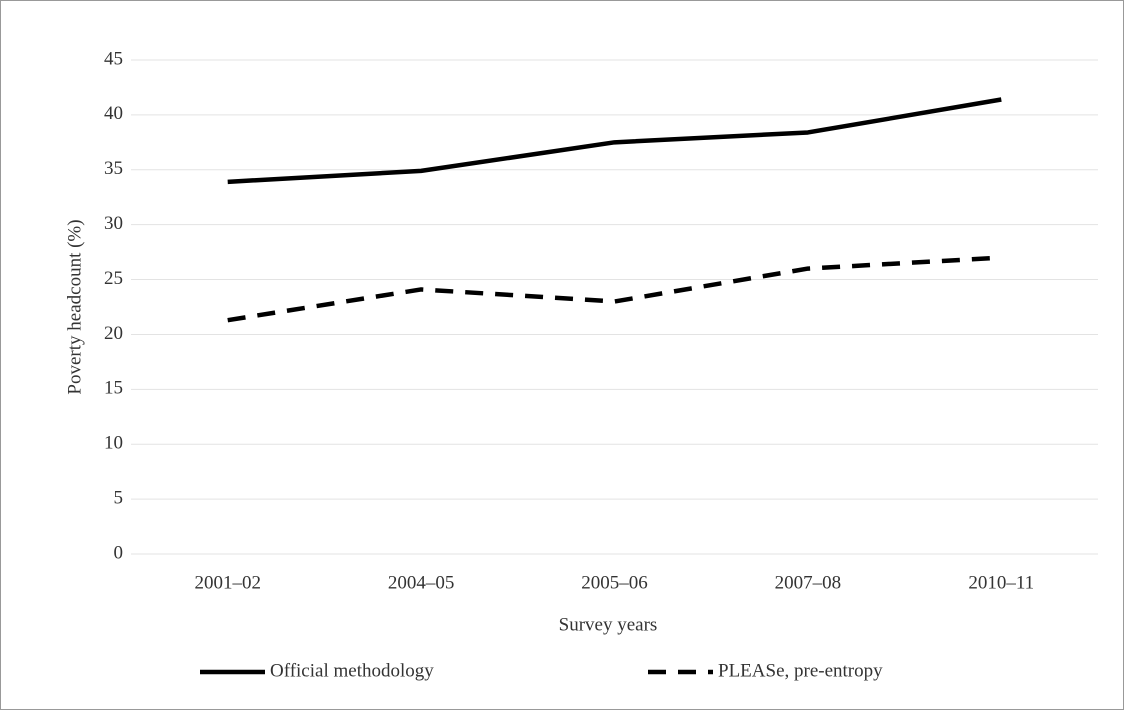 The image size is (1125, 711). I want to click on y-tick-label: 25, so click(113, 278).